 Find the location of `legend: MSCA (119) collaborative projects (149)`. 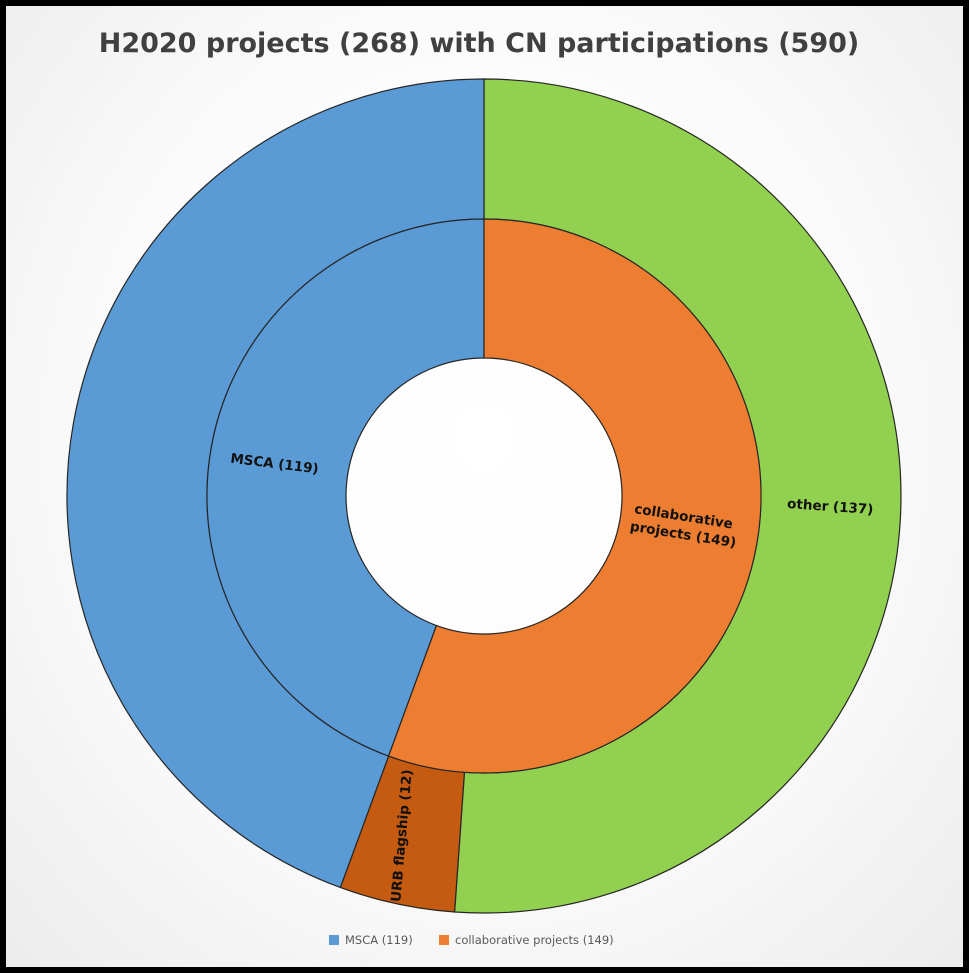

legend: MSCA (119) collaborative projects (149) is located at coordinates (471, 940).